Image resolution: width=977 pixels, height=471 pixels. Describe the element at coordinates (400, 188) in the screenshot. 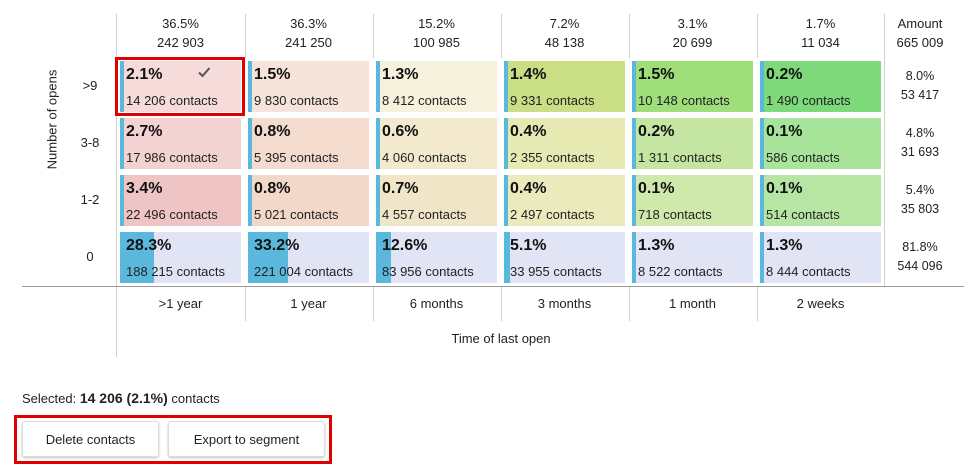

I see `cell-percentage: 0.7%` at that location.